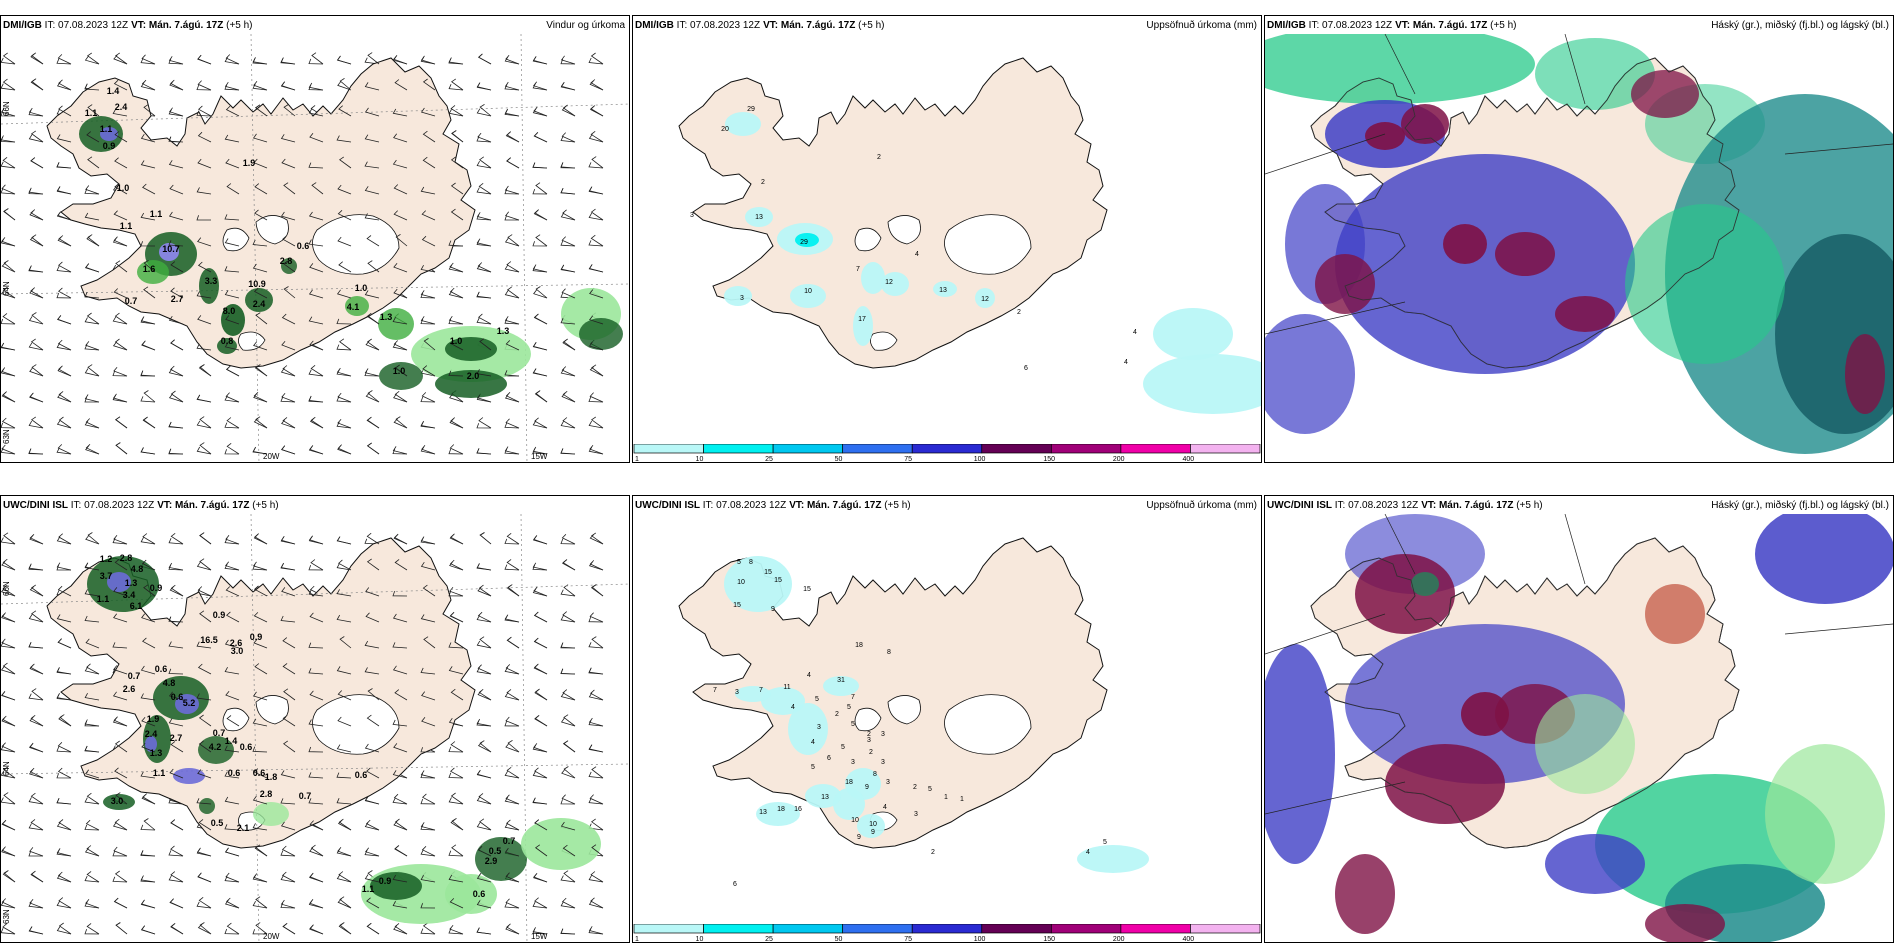 The width and height of the screenshot is (1900, 950). What do you see at coordinates (303, 246) in the screenshot?
I see `value-label: 0.6` at bounding box center [303, 246].